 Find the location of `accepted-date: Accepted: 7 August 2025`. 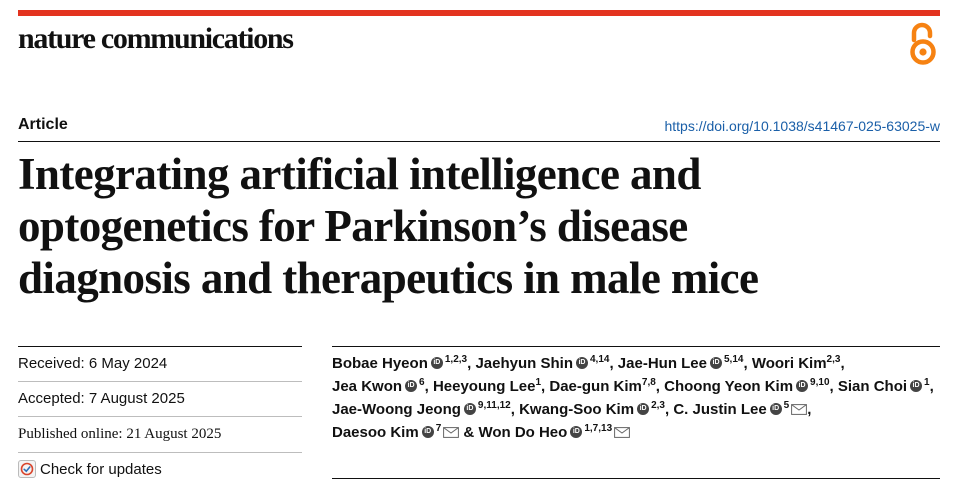

accepted-date: Accepted: 7 August 2025 is located at coordinates (101, 398).